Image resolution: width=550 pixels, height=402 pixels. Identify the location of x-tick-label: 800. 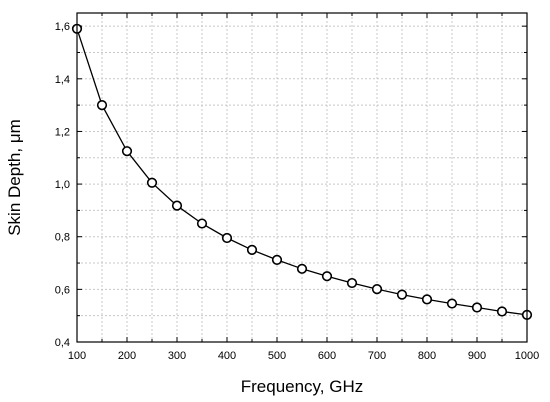
(427, 356).